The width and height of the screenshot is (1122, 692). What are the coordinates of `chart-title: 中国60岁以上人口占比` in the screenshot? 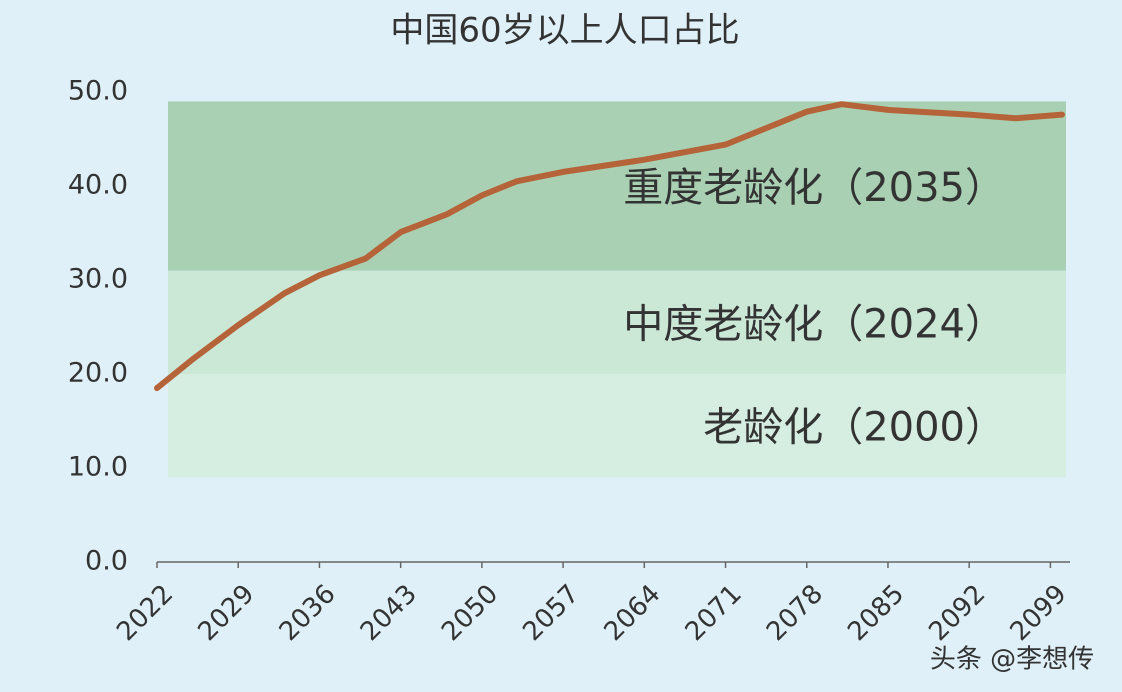 It's located at (564, 31).